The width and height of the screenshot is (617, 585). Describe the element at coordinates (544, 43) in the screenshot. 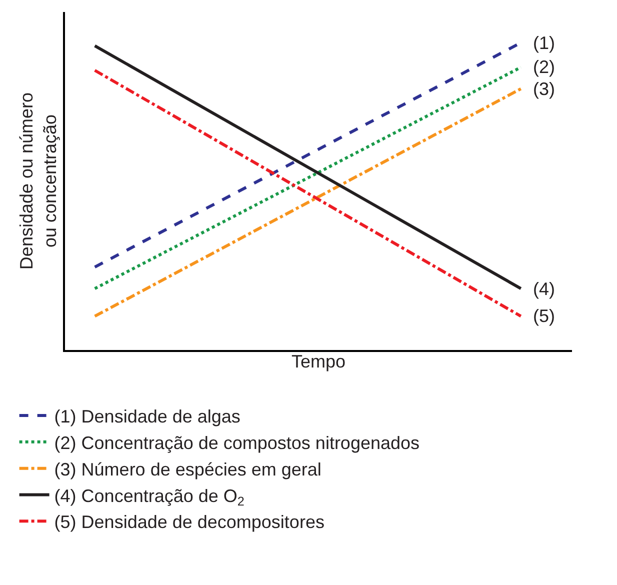

I see `annotation: (1)` at that location.